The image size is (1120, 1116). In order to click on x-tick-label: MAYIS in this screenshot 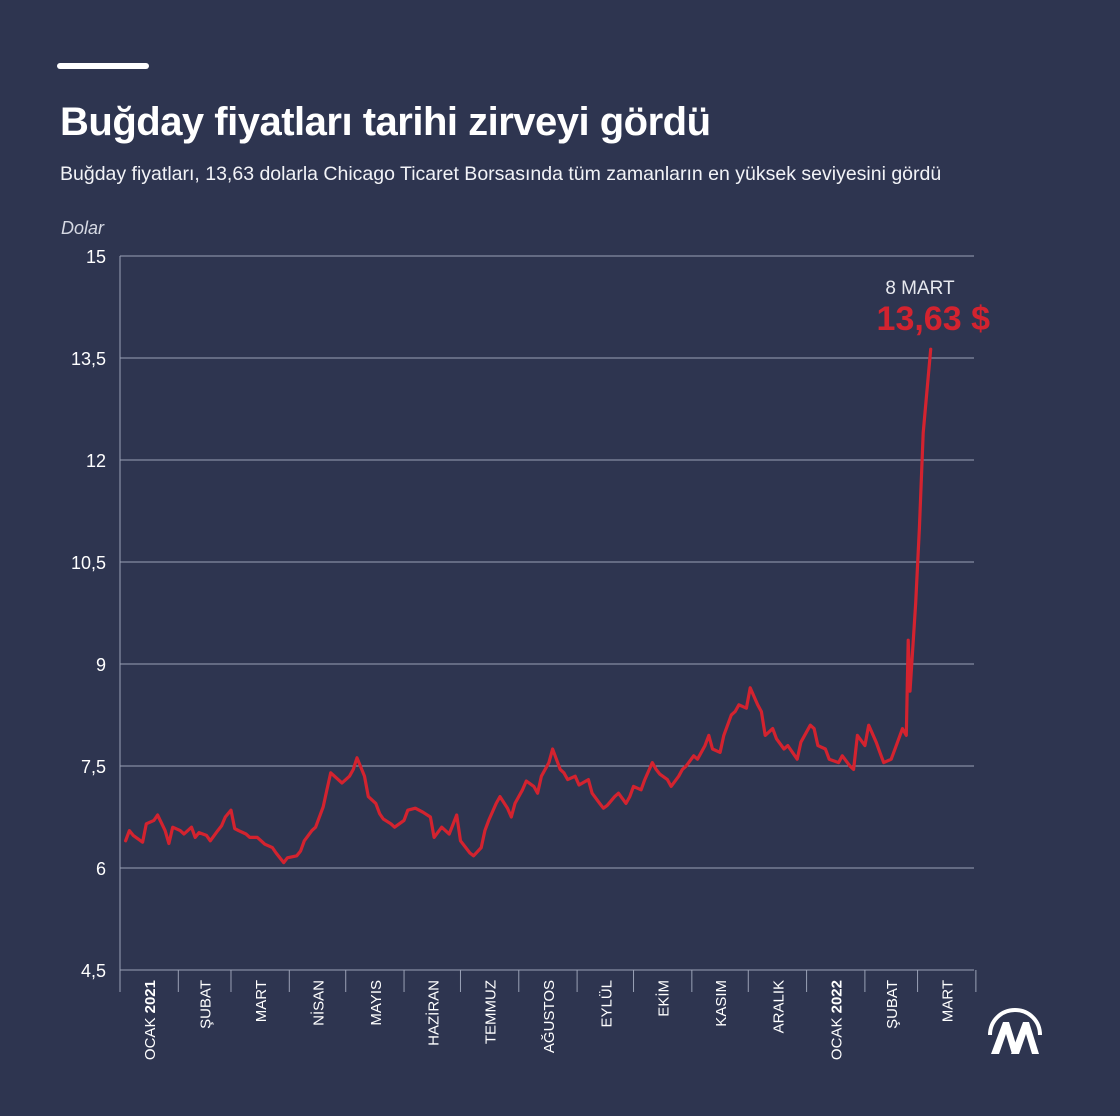, I will do `click(376, 1003)`.